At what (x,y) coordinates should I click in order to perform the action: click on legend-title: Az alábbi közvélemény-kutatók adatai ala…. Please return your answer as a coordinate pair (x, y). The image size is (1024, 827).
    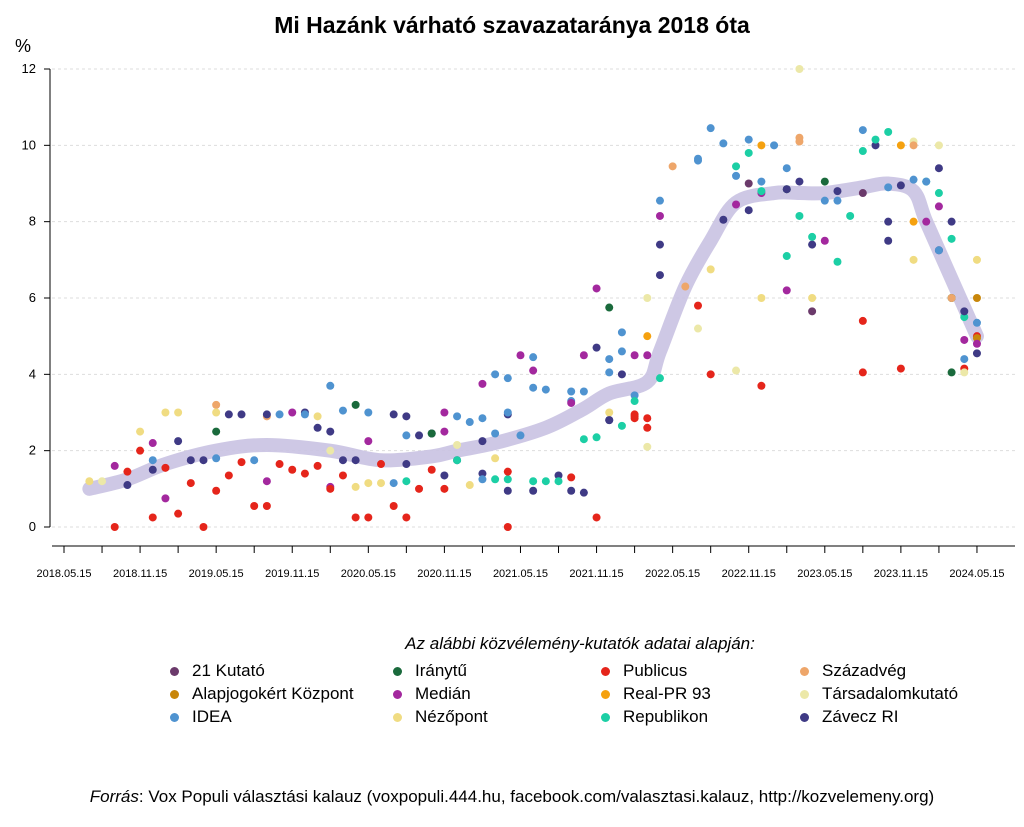
    Looking at the image, I should click on (580, 643).